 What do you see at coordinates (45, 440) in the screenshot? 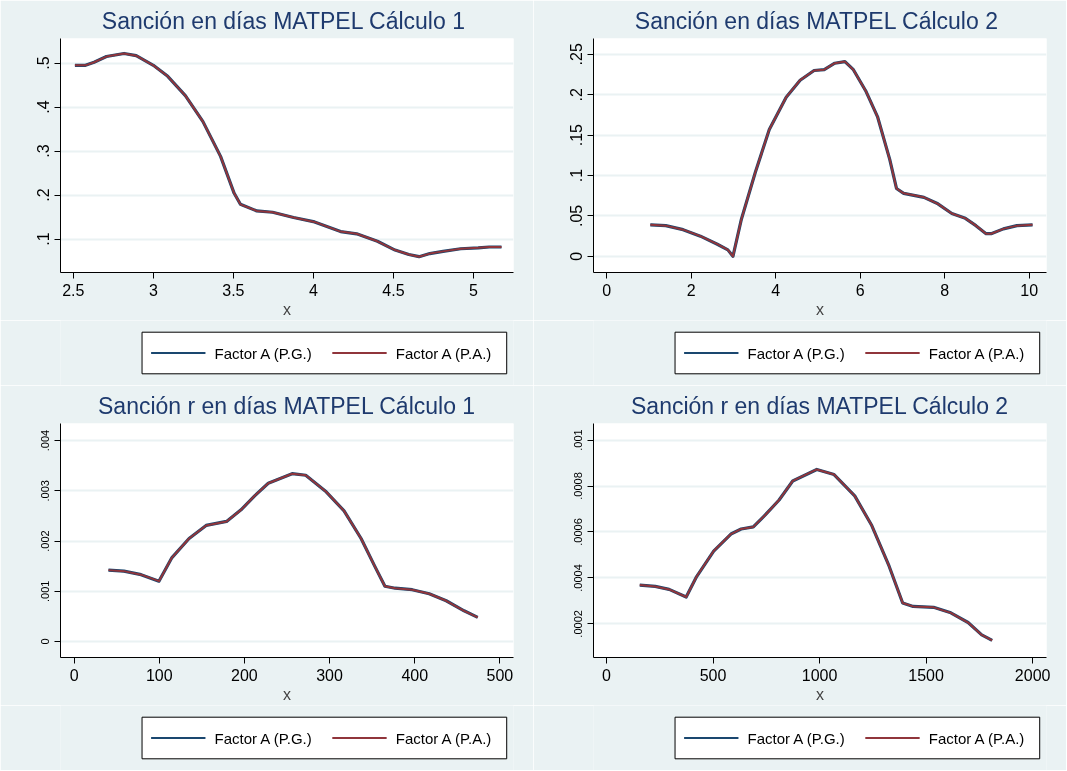
I see `y-tick-label: .004` at bounding box center [45, 440].